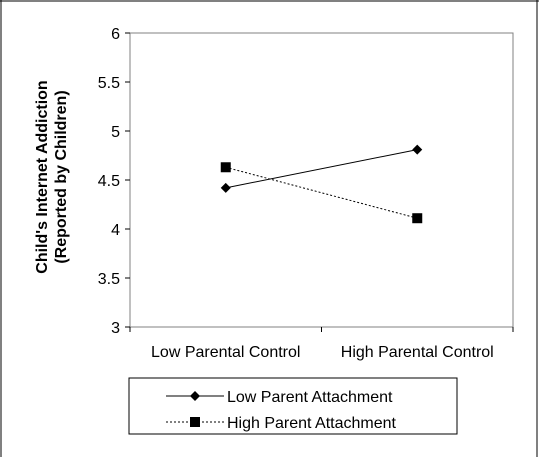 This screenshot has height=457, width=539. I want to click on y-tick-label: 4, so click(115, 230).